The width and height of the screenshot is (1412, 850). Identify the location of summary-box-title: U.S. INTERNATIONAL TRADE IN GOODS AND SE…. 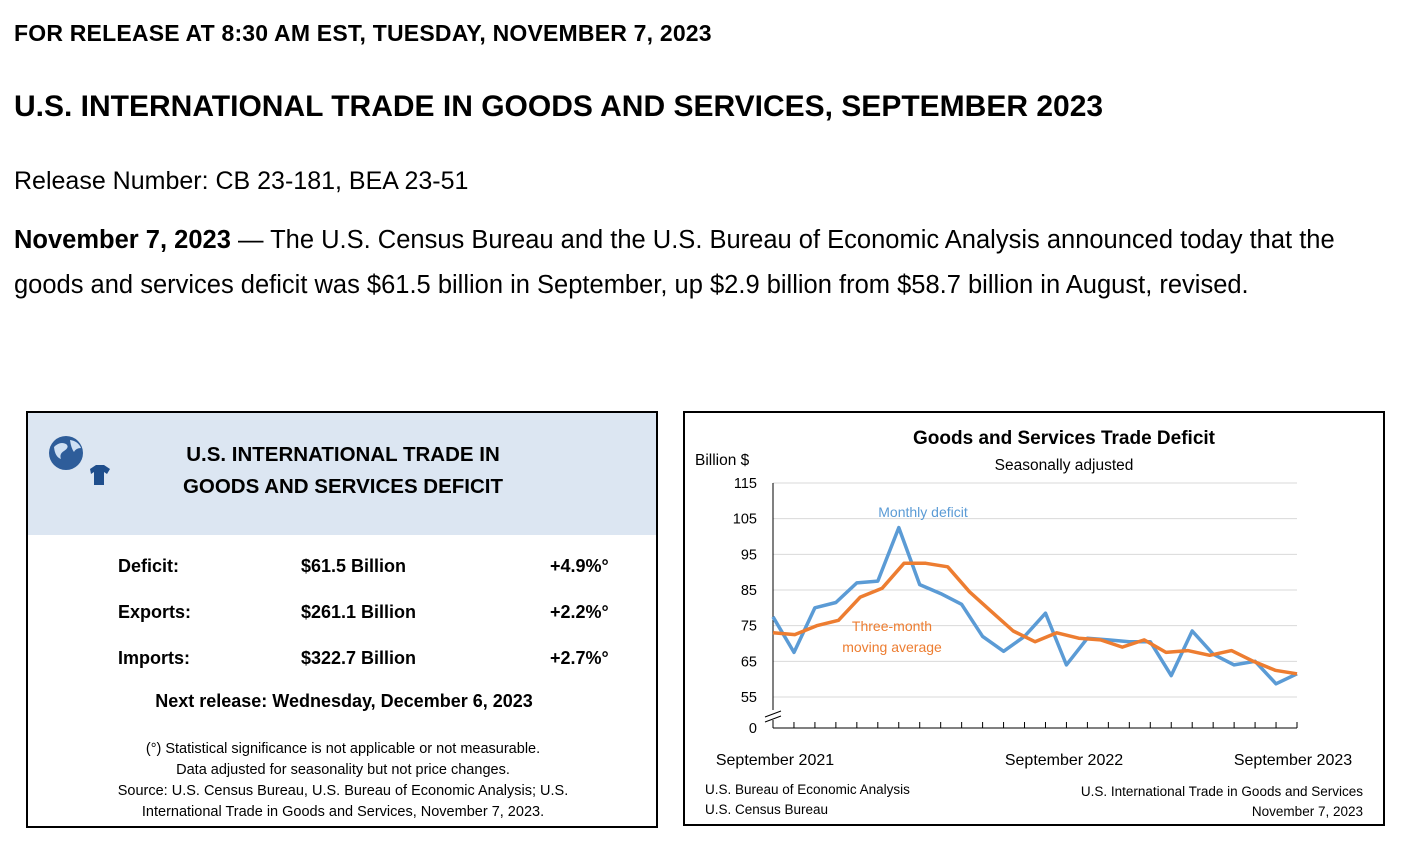
(343, 471).